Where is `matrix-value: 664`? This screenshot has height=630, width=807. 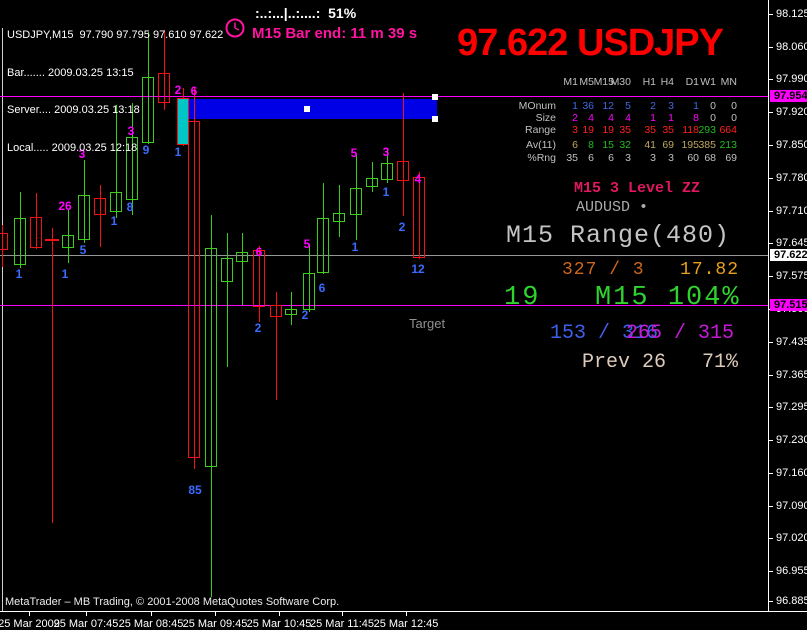 matrix-value: 664 is located at coordinates (728, 130).